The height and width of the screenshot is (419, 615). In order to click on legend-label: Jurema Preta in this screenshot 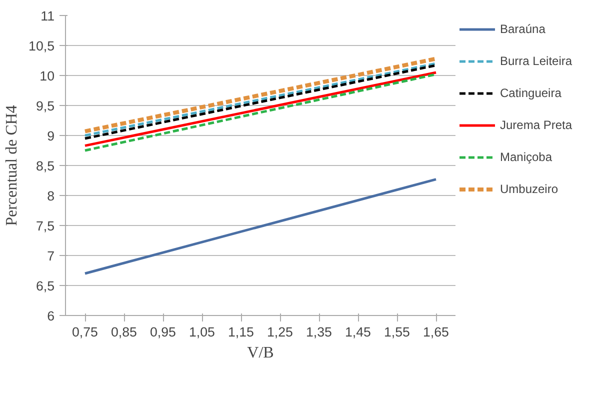, I will do `click(536, 125)`.